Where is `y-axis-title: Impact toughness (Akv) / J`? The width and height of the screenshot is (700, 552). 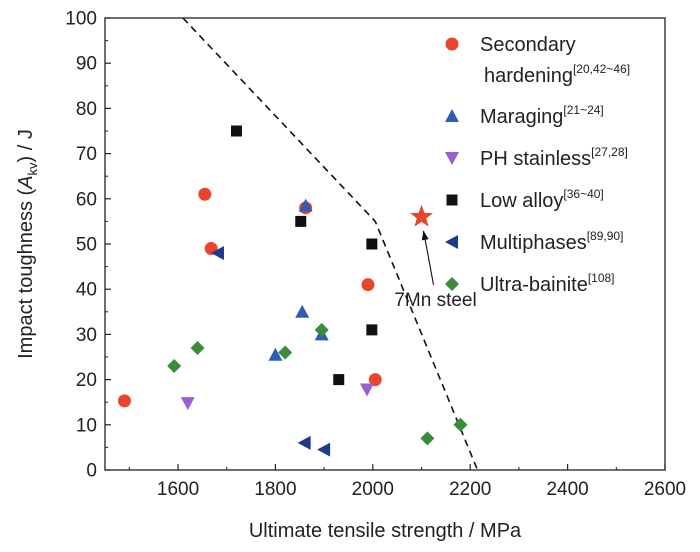 y-axis-title: Impact toughness (Akv) / J is located at coordinates (27, 244).